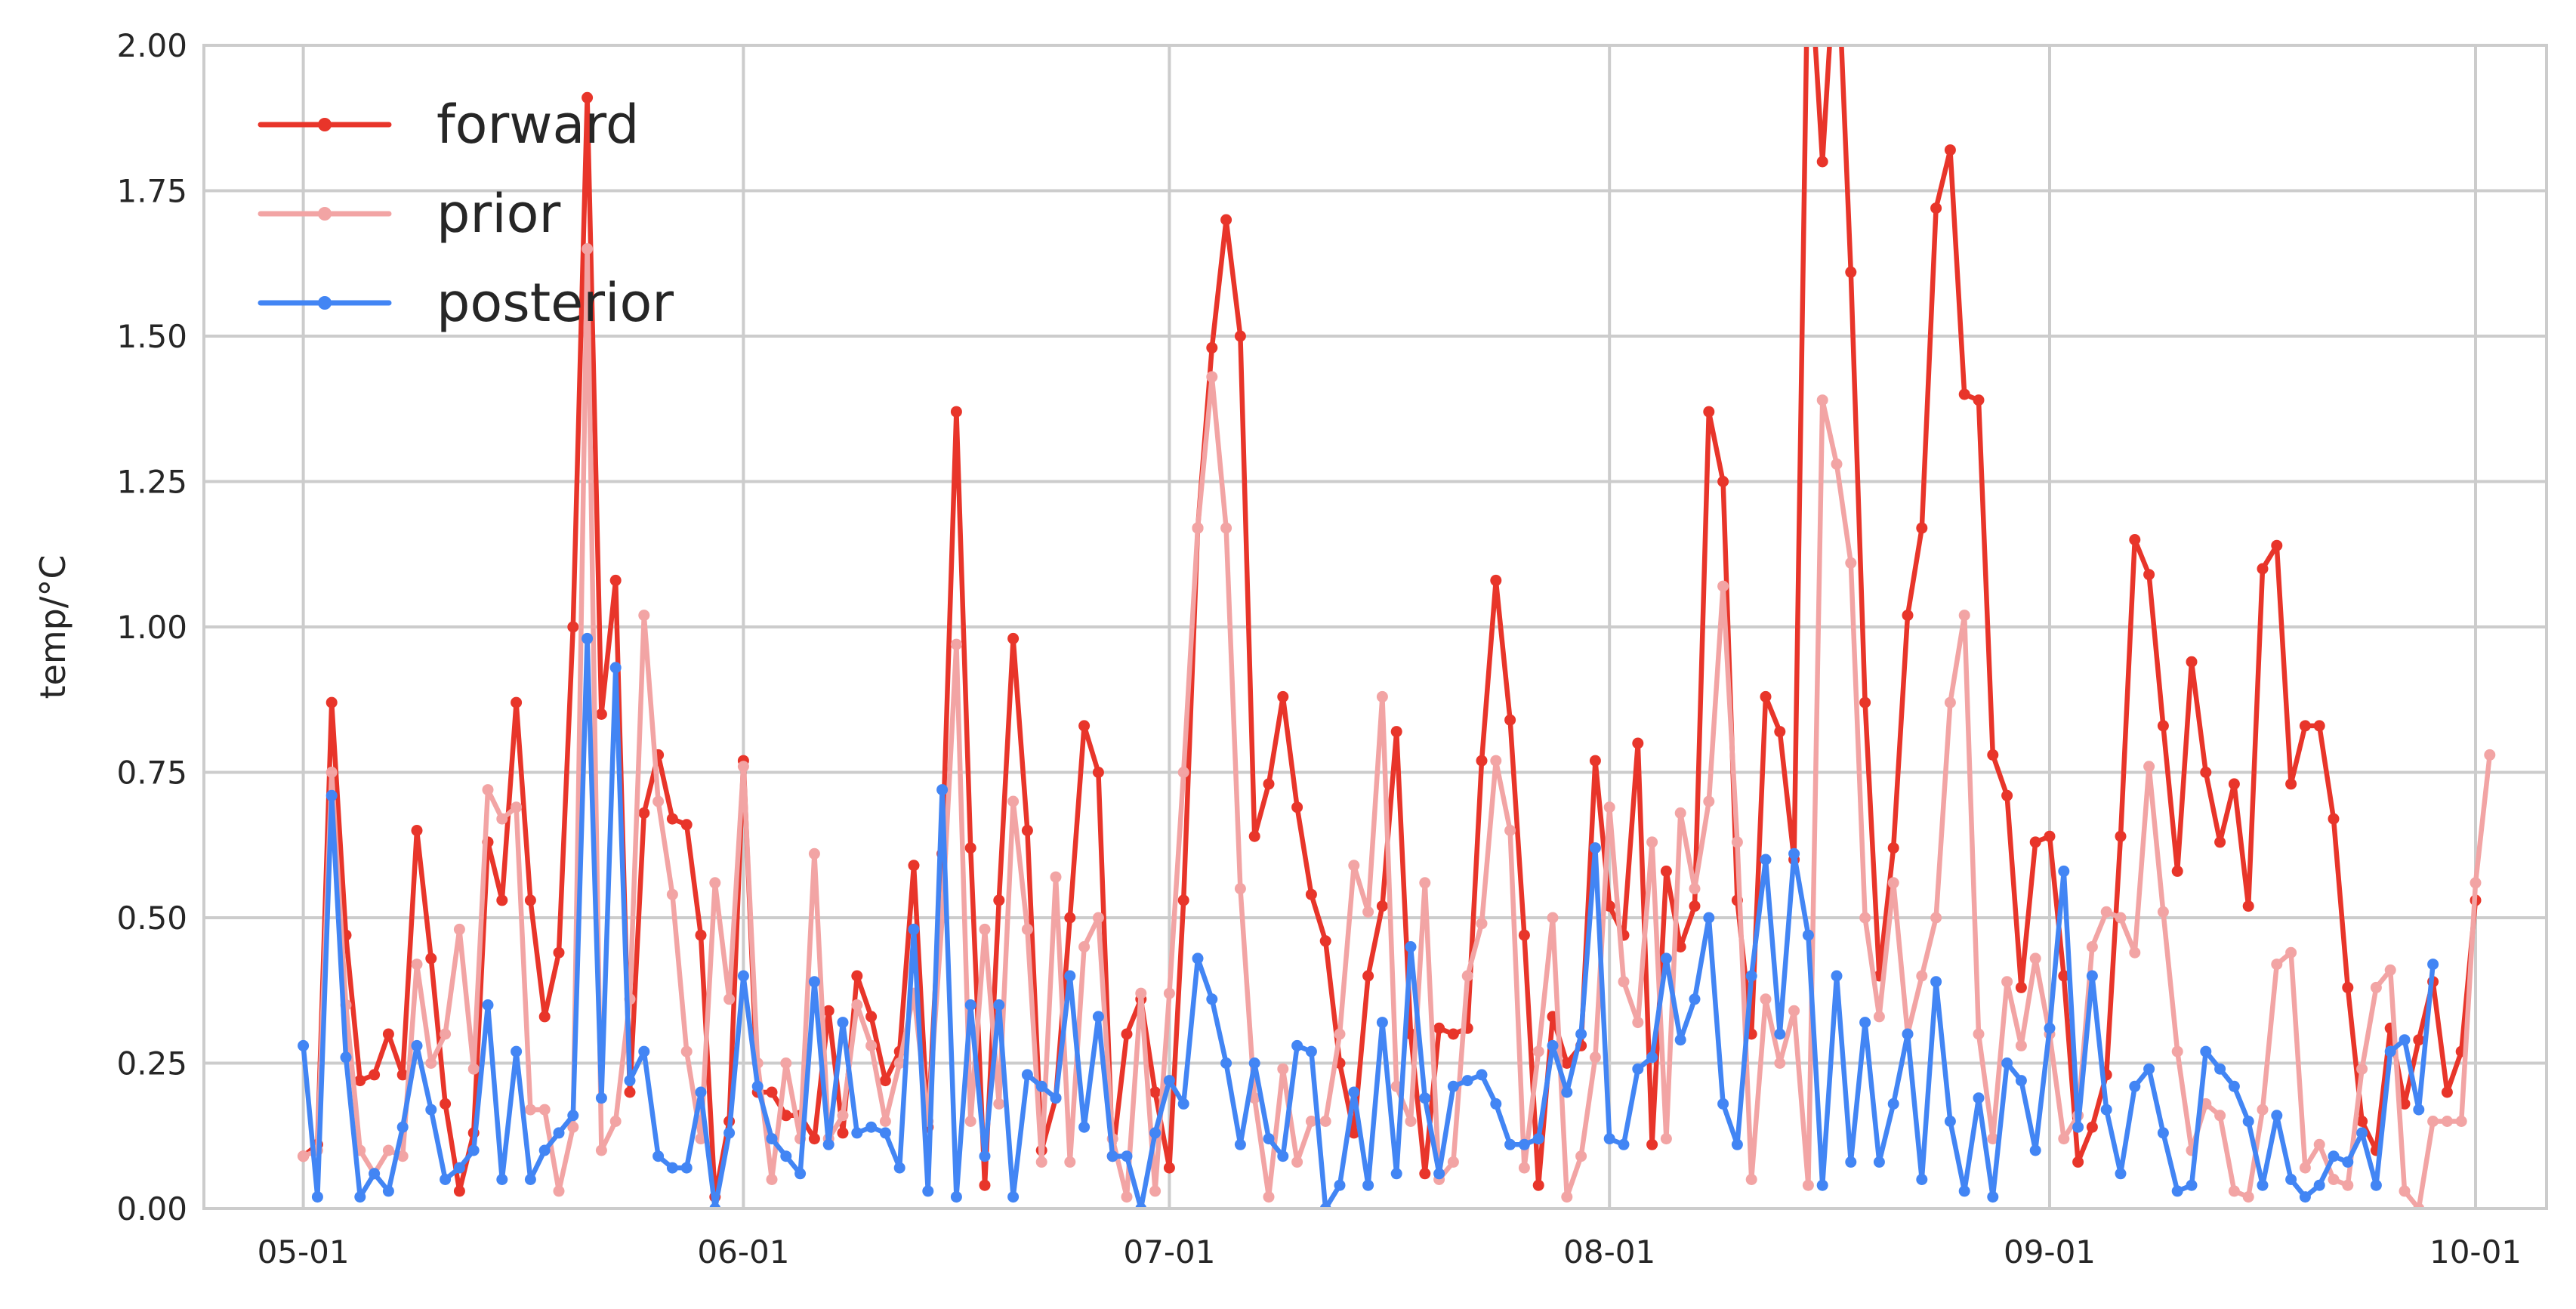  What do you see at coordinates (304, 1251) in the screenshot?
I see `x-tick-label: 05-01` at bounding box center [304, 1251].